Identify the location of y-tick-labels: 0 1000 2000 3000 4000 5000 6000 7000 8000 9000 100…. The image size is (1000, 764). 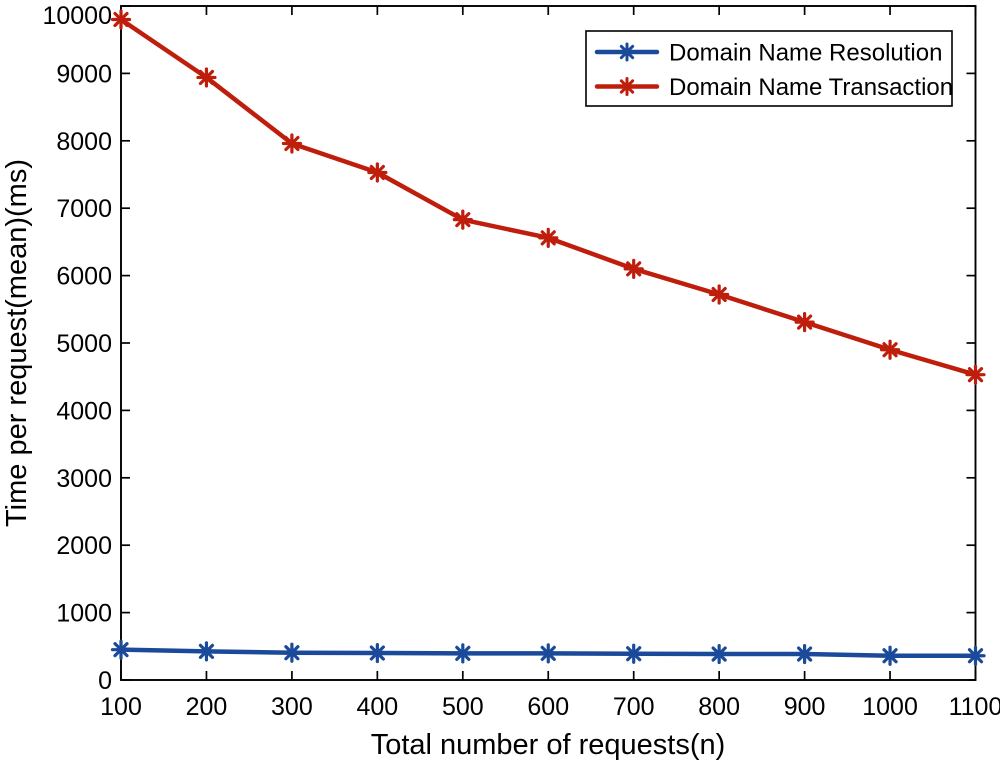
(77, 348).